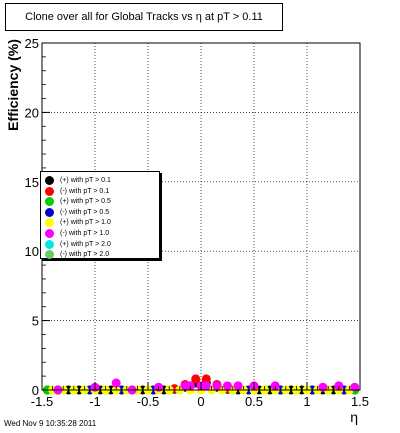 This screenshot has height=433, width=400. I want to click on y-axis-label: Efficiency (%), so click(13, 85).